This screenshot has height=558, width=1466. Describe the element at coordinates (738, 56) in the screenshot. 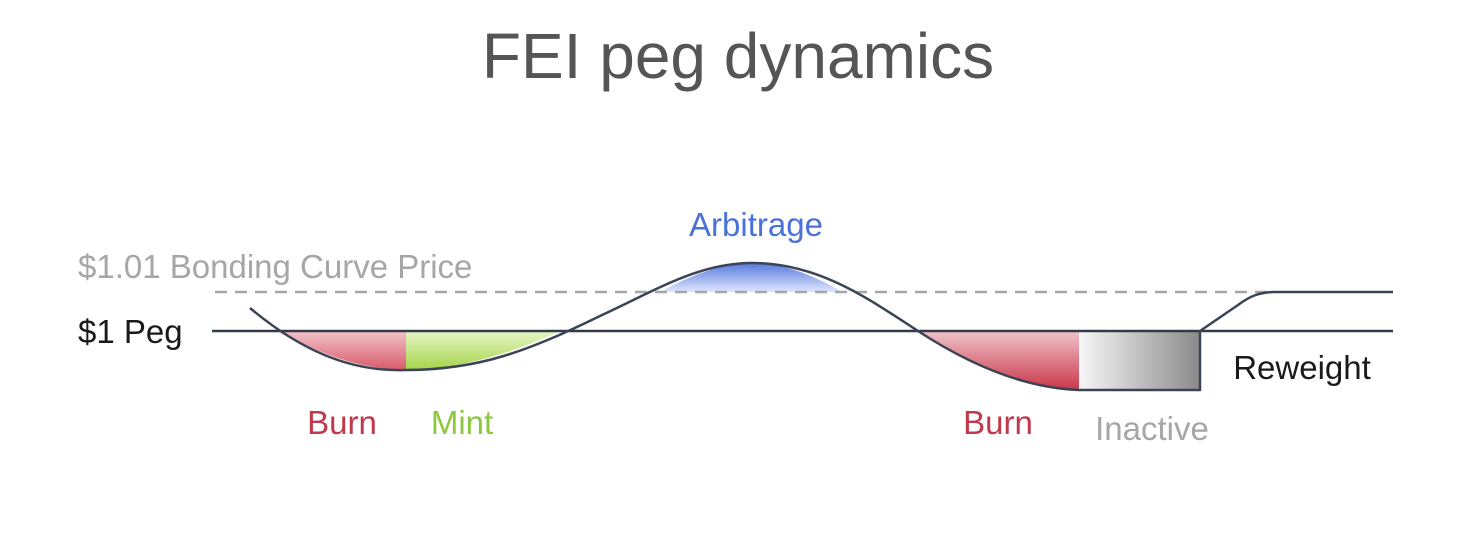

I see `diagram-title: FEI peg dynamics` at that location.